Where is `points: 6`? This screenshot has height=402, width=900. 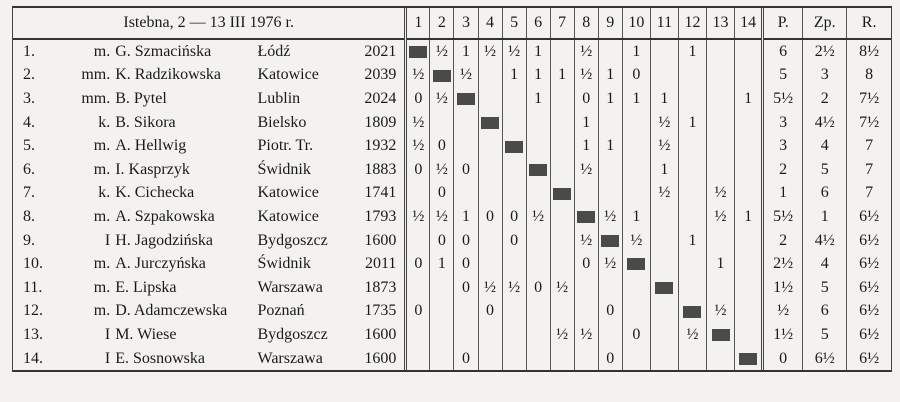
points: 6 is located at coordinates (782, 51).